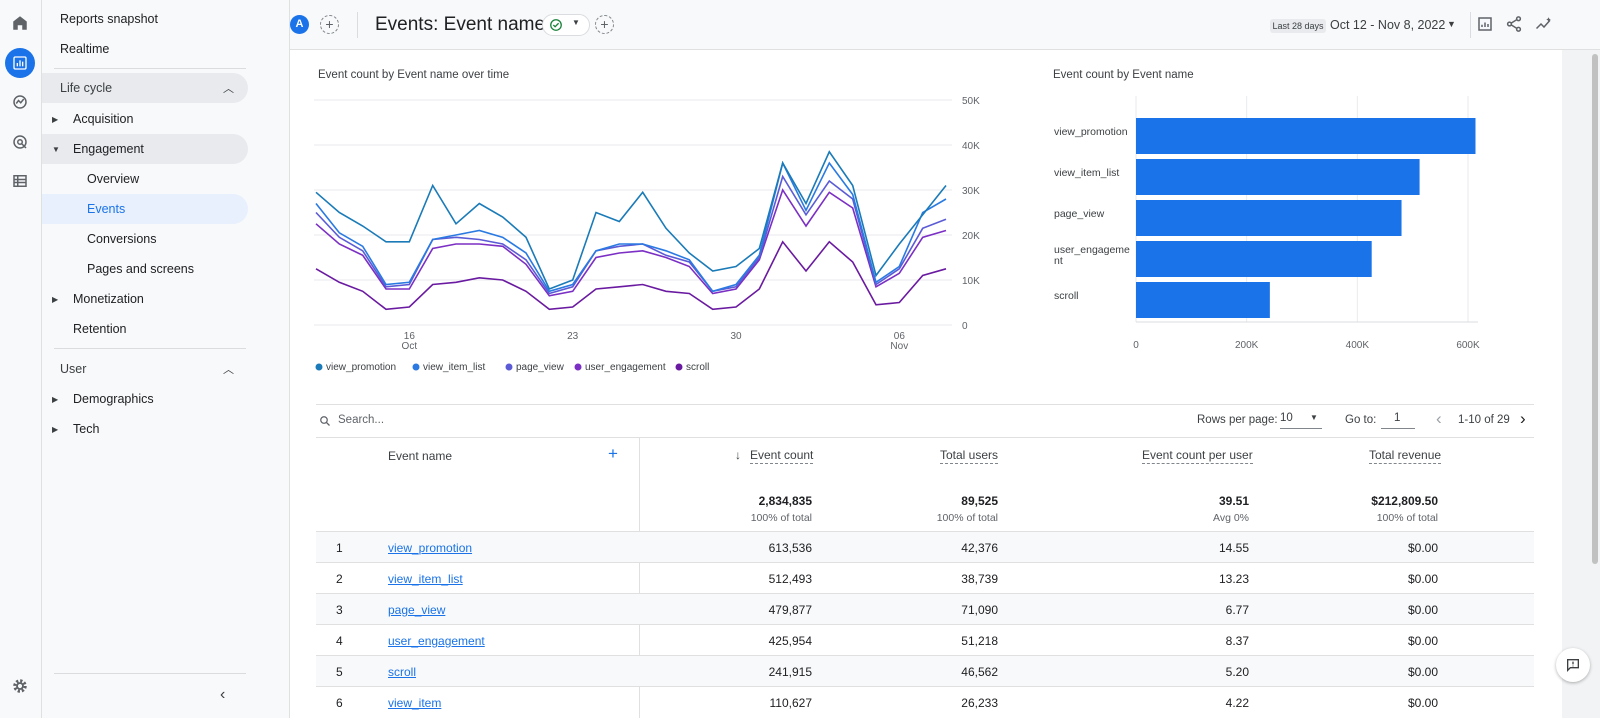 This screenshot has height=718, width=1600. What do you see at coordinates (20, 142) in the screenshot?
I see `advertising-icon` at bounding box center [20, 142].